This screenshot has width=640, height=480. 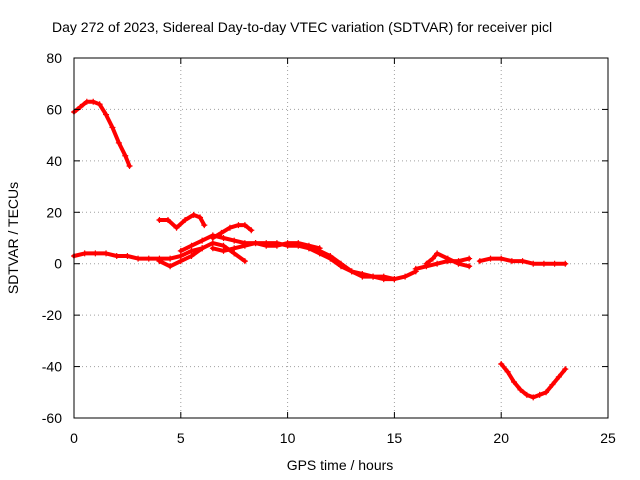 I want to click on x-tick-label: 25, so click(x=608, y=438).